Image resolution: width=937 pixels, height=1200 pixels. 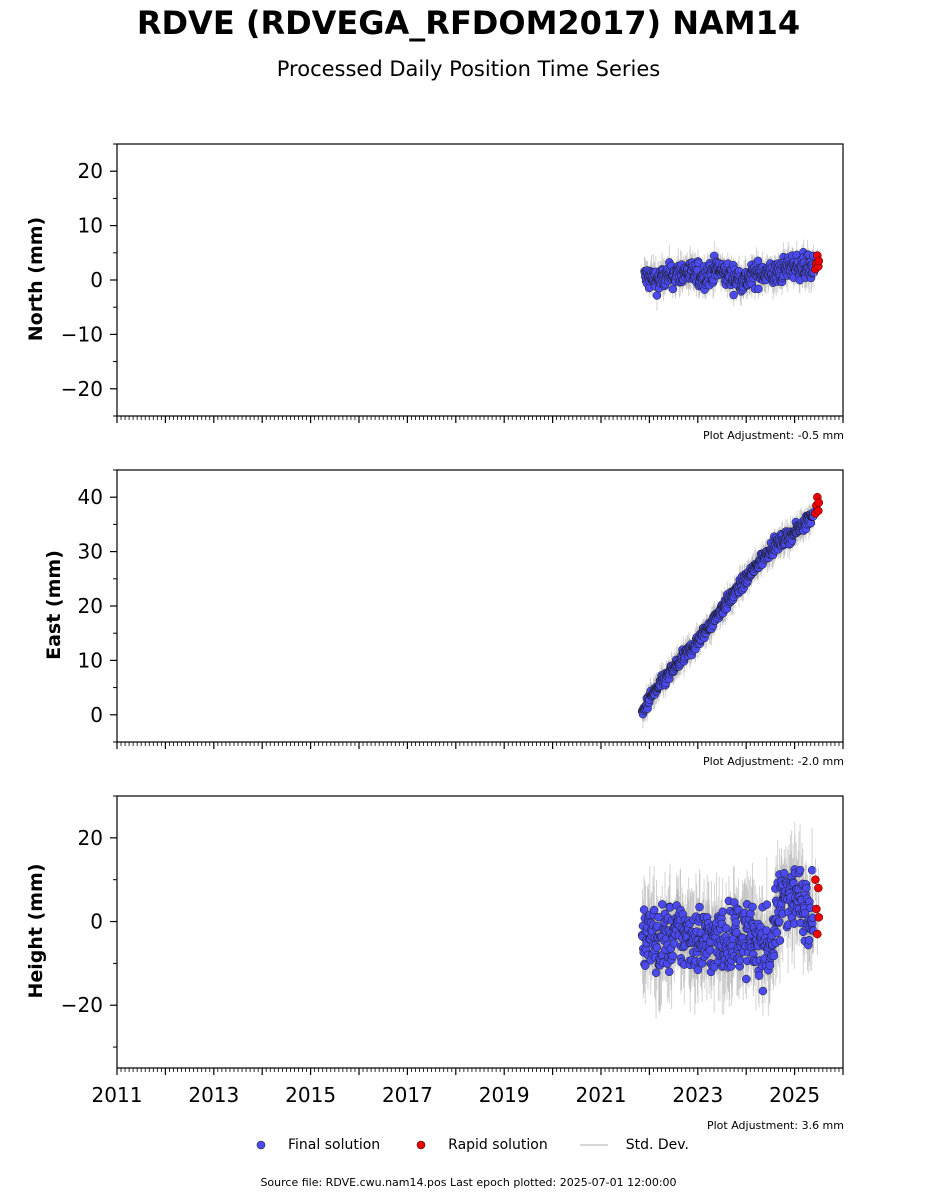 I want to click on height-plot-adjustment: Plot Adjustment: 3.6 mm, so click(x=775, y=1125).